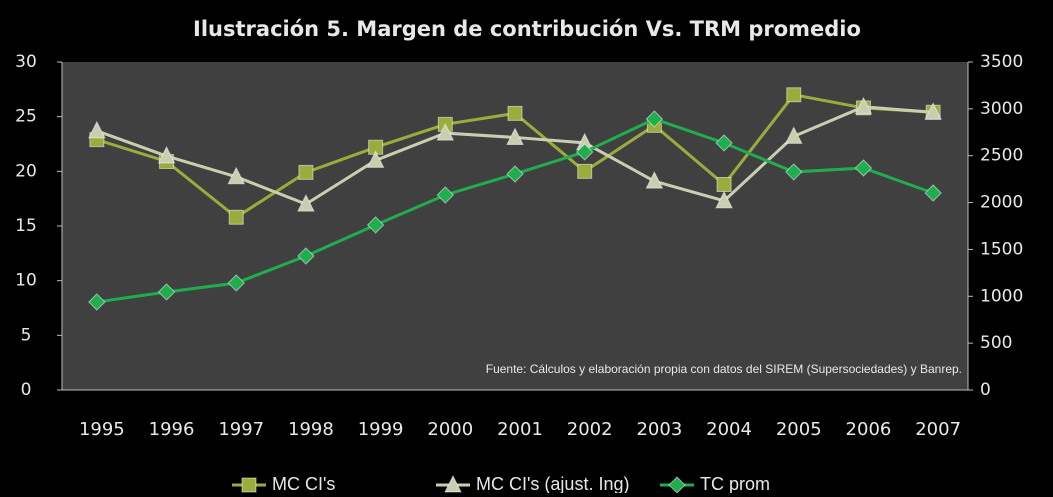 The width and height of the screenshot is (1053, 497). Describe the element at coordinates (172, 429) in the screenshot. I see `x-tick-label: 1996` at that location.